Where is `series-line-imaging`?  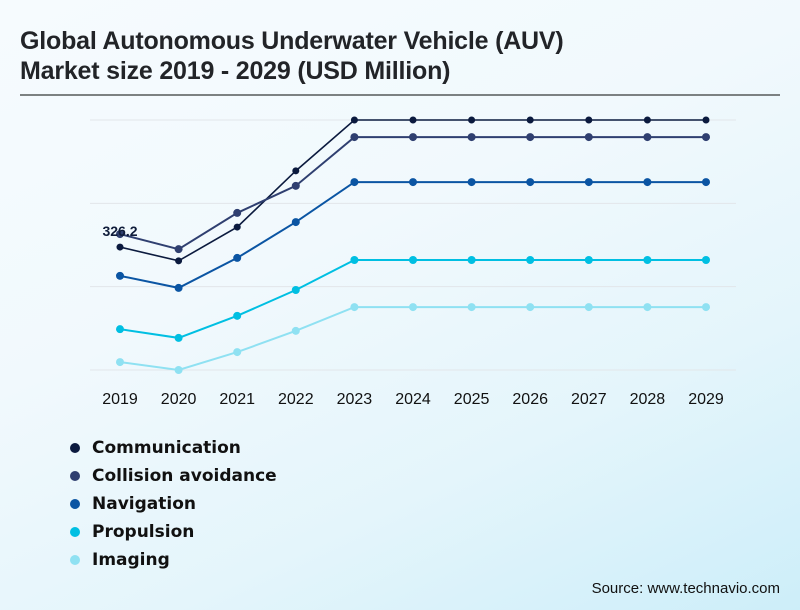 series-line-imaging is located at coordinates (412, 339).